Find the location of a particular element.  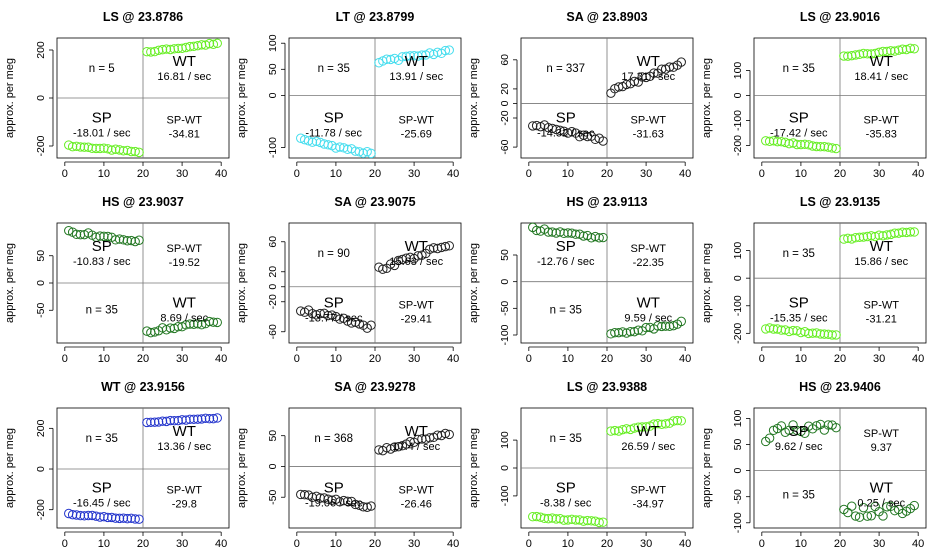

y-tick-label: 60 is located at coordinates (505, 60).